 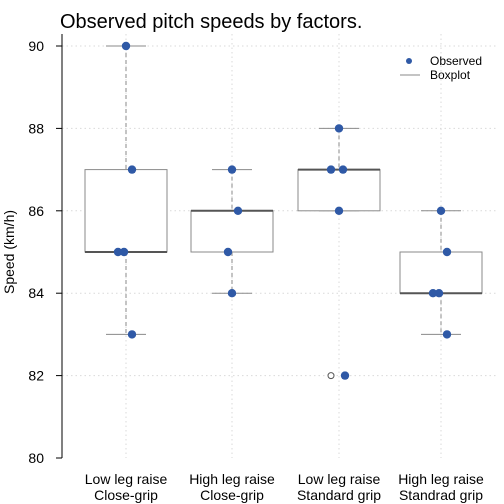 What do you see at coordinates (211, 22) in the screenshot?
I see `chart-title: Observed pitch speeds by factors.` at bounding box center [211, 22].